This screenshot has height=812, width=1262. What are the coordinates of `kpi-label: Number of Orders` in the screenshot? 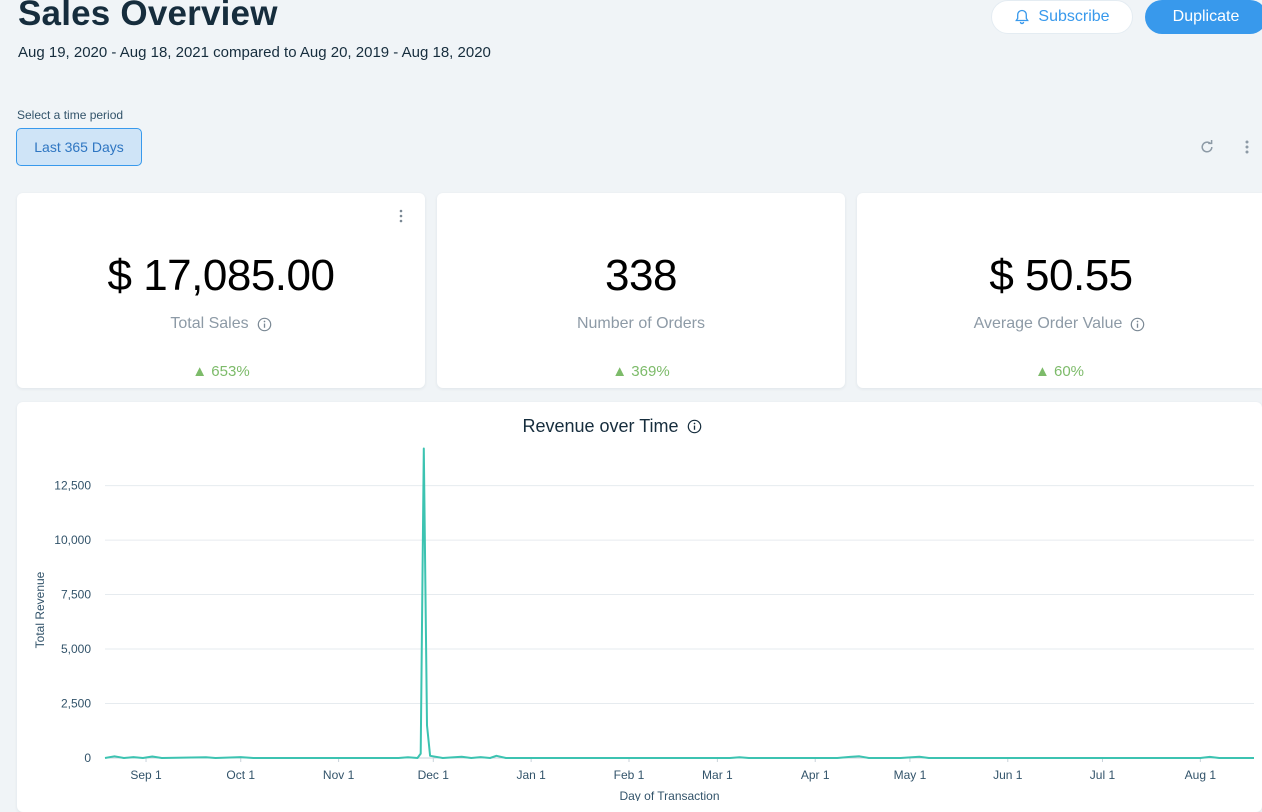 It's located at (641, 324).